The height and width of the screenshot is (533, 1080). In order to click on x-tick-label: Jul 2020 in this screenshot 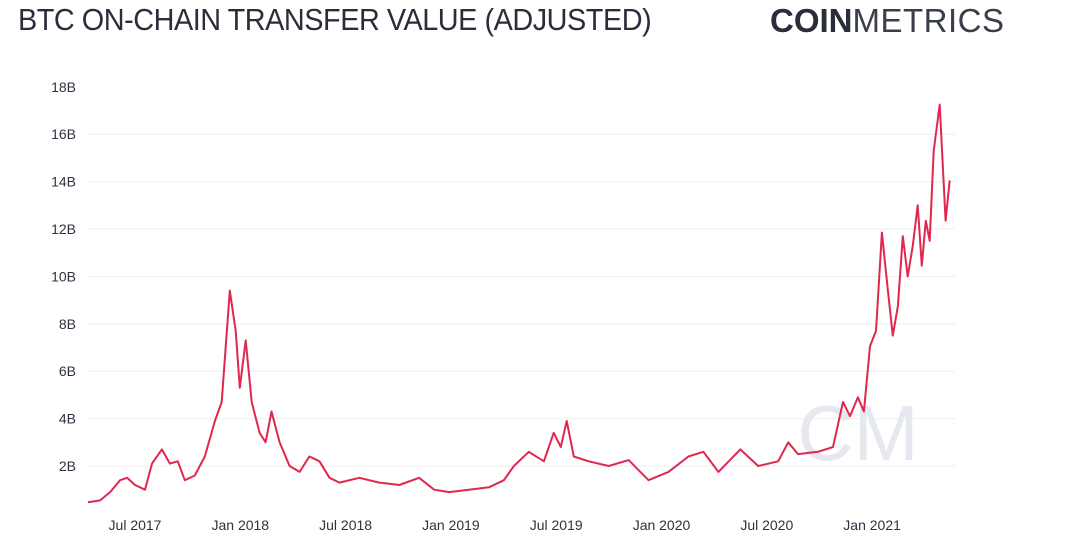, I will do `click(766, 525)`.